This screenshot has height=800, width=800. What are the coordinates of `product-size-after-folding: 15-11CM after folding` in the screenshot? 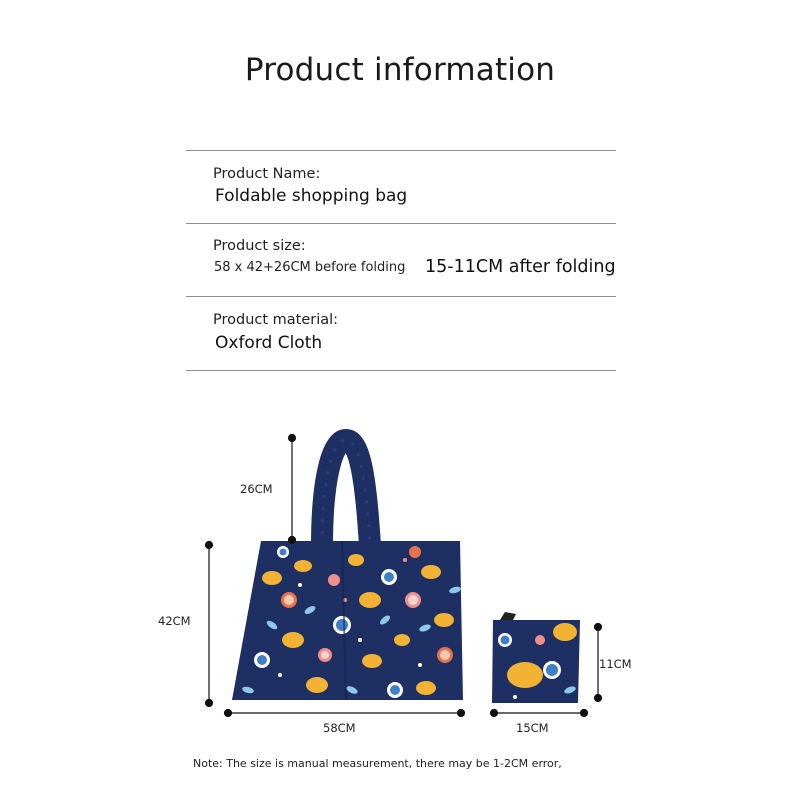 It's located at (520, 267).